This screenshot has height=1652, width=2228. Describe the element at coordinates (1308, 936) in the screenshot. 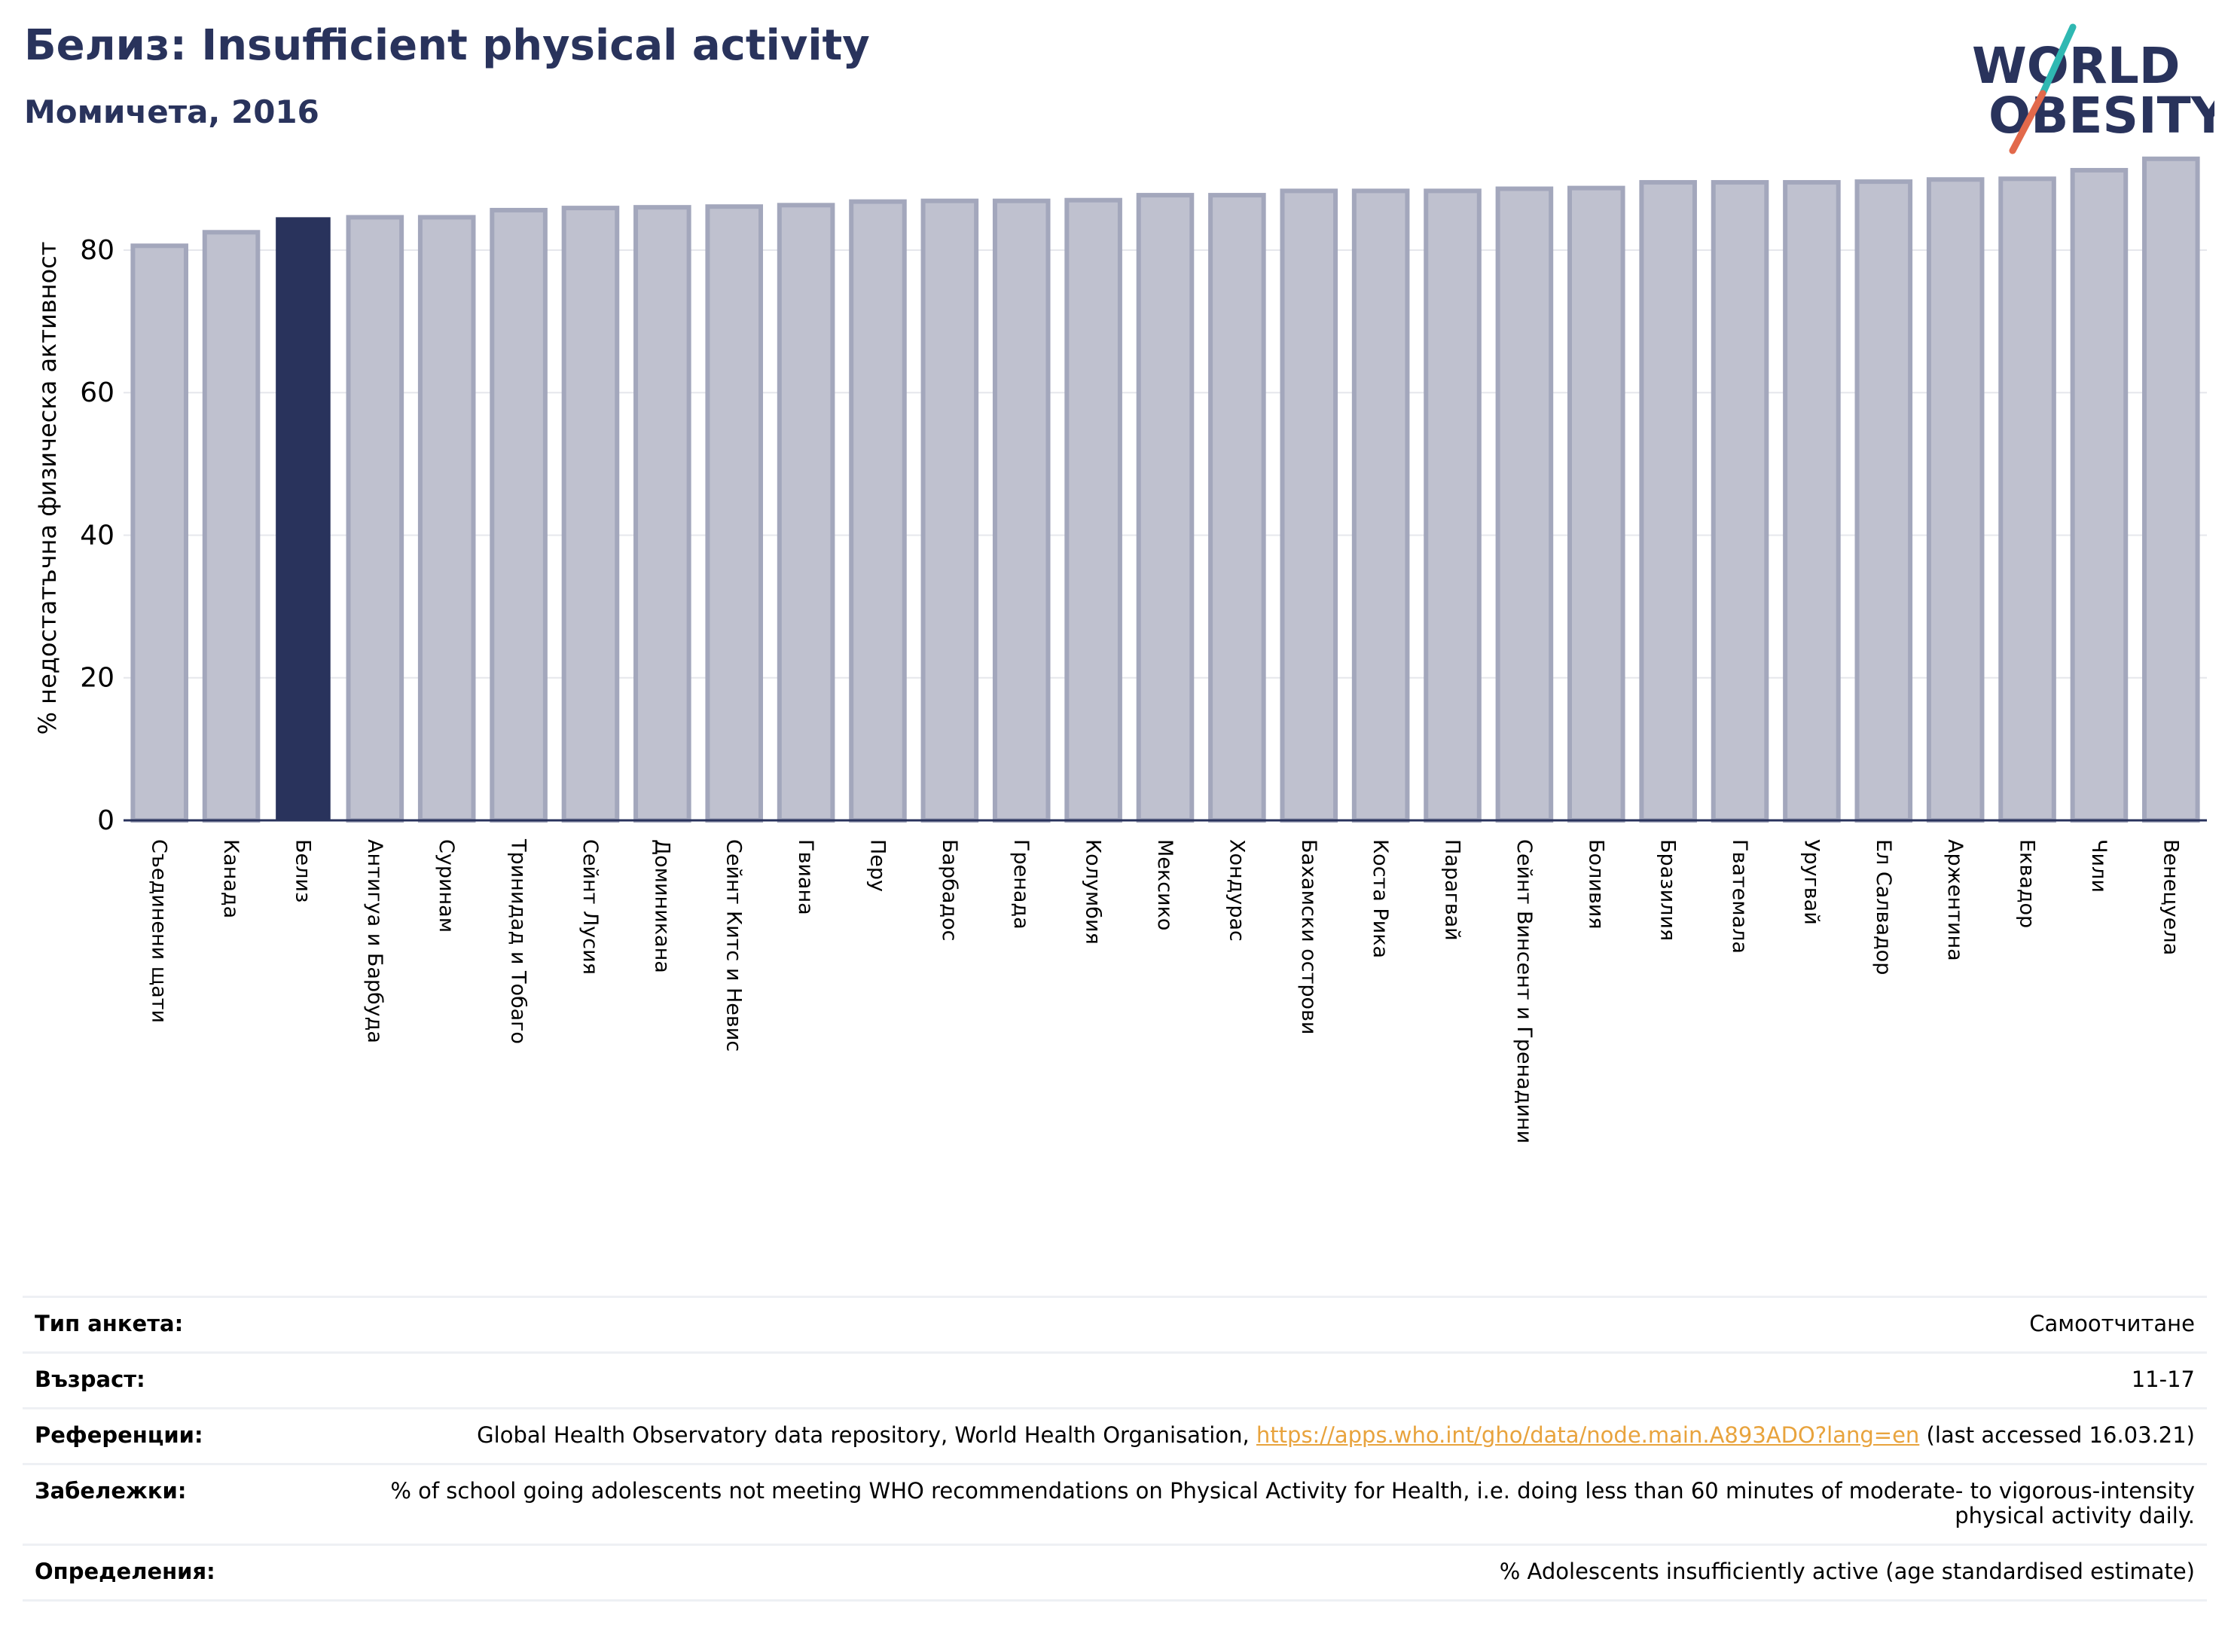

I see `x-tick-label: Бахамски острови` at that location.